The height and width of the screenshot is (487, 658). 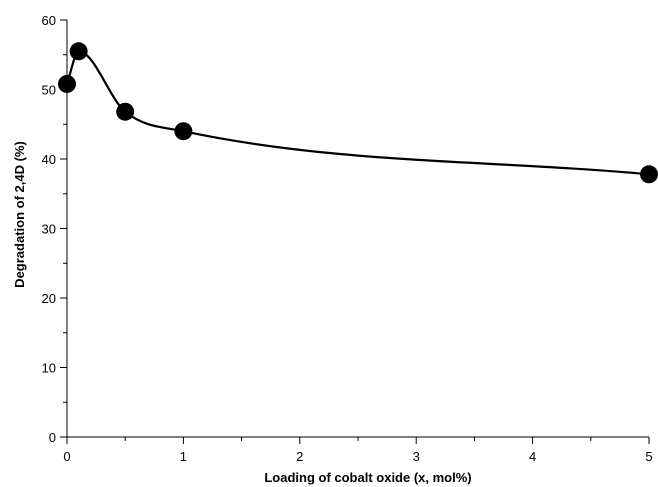 I want to click on y-tick-label: 30, so click(x=49, y=229).